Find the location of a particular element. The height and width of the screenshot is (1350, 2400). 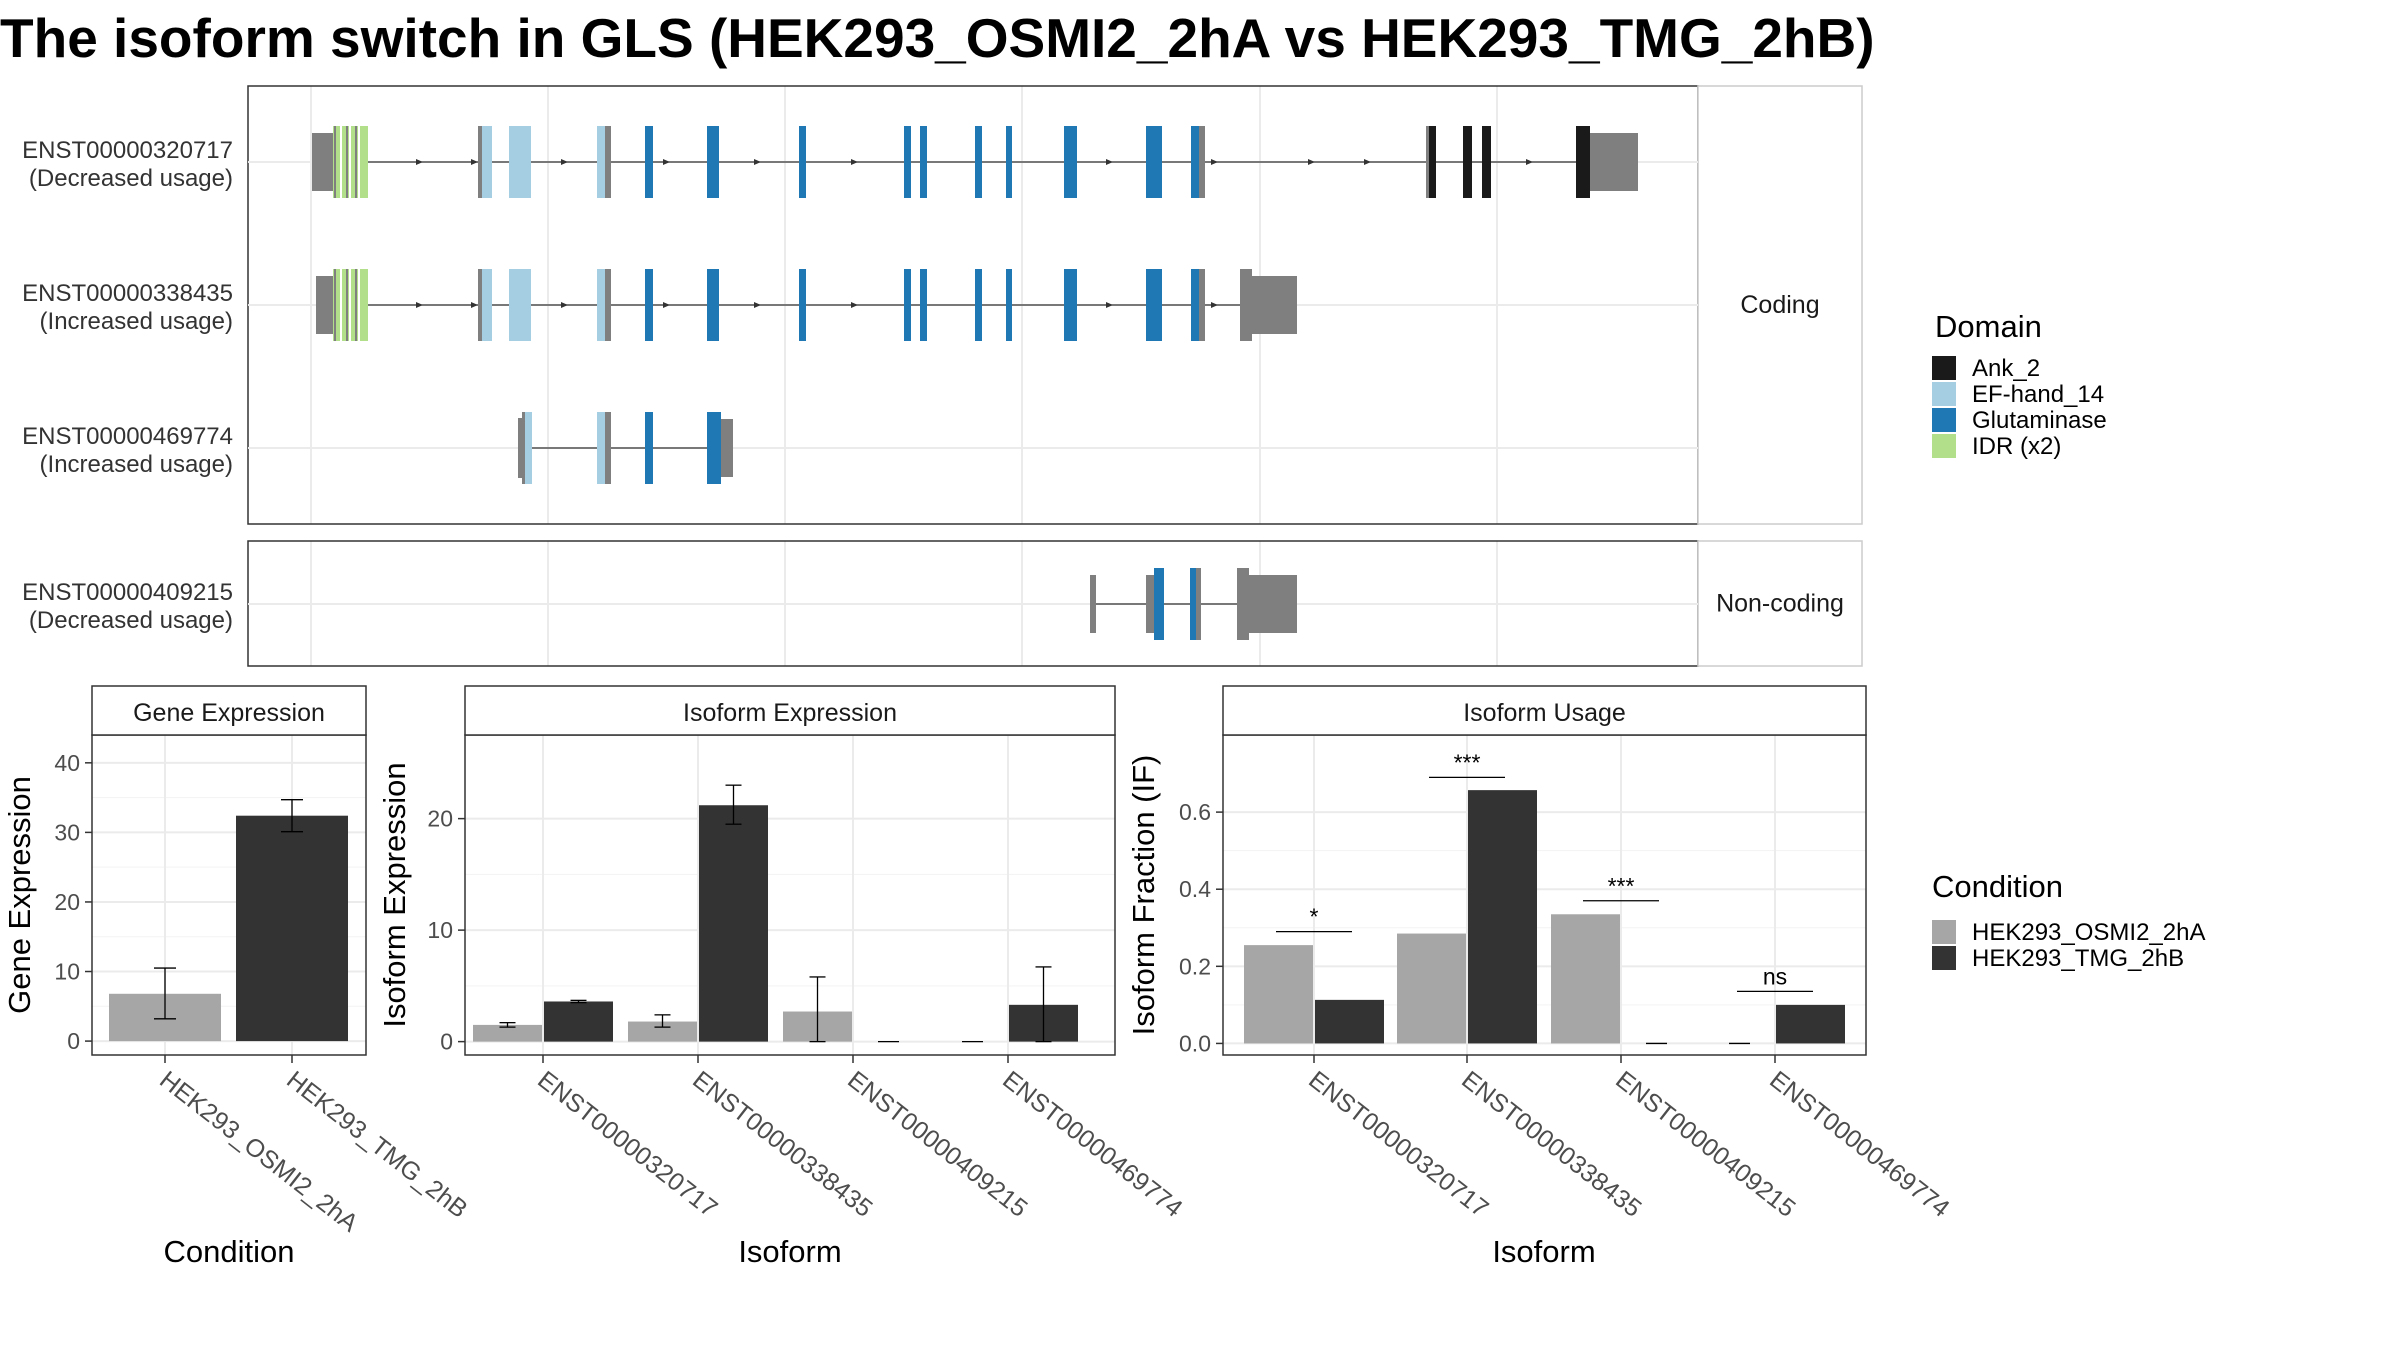

transcript-ENST00000320717 is located at coordinates (975, 162).